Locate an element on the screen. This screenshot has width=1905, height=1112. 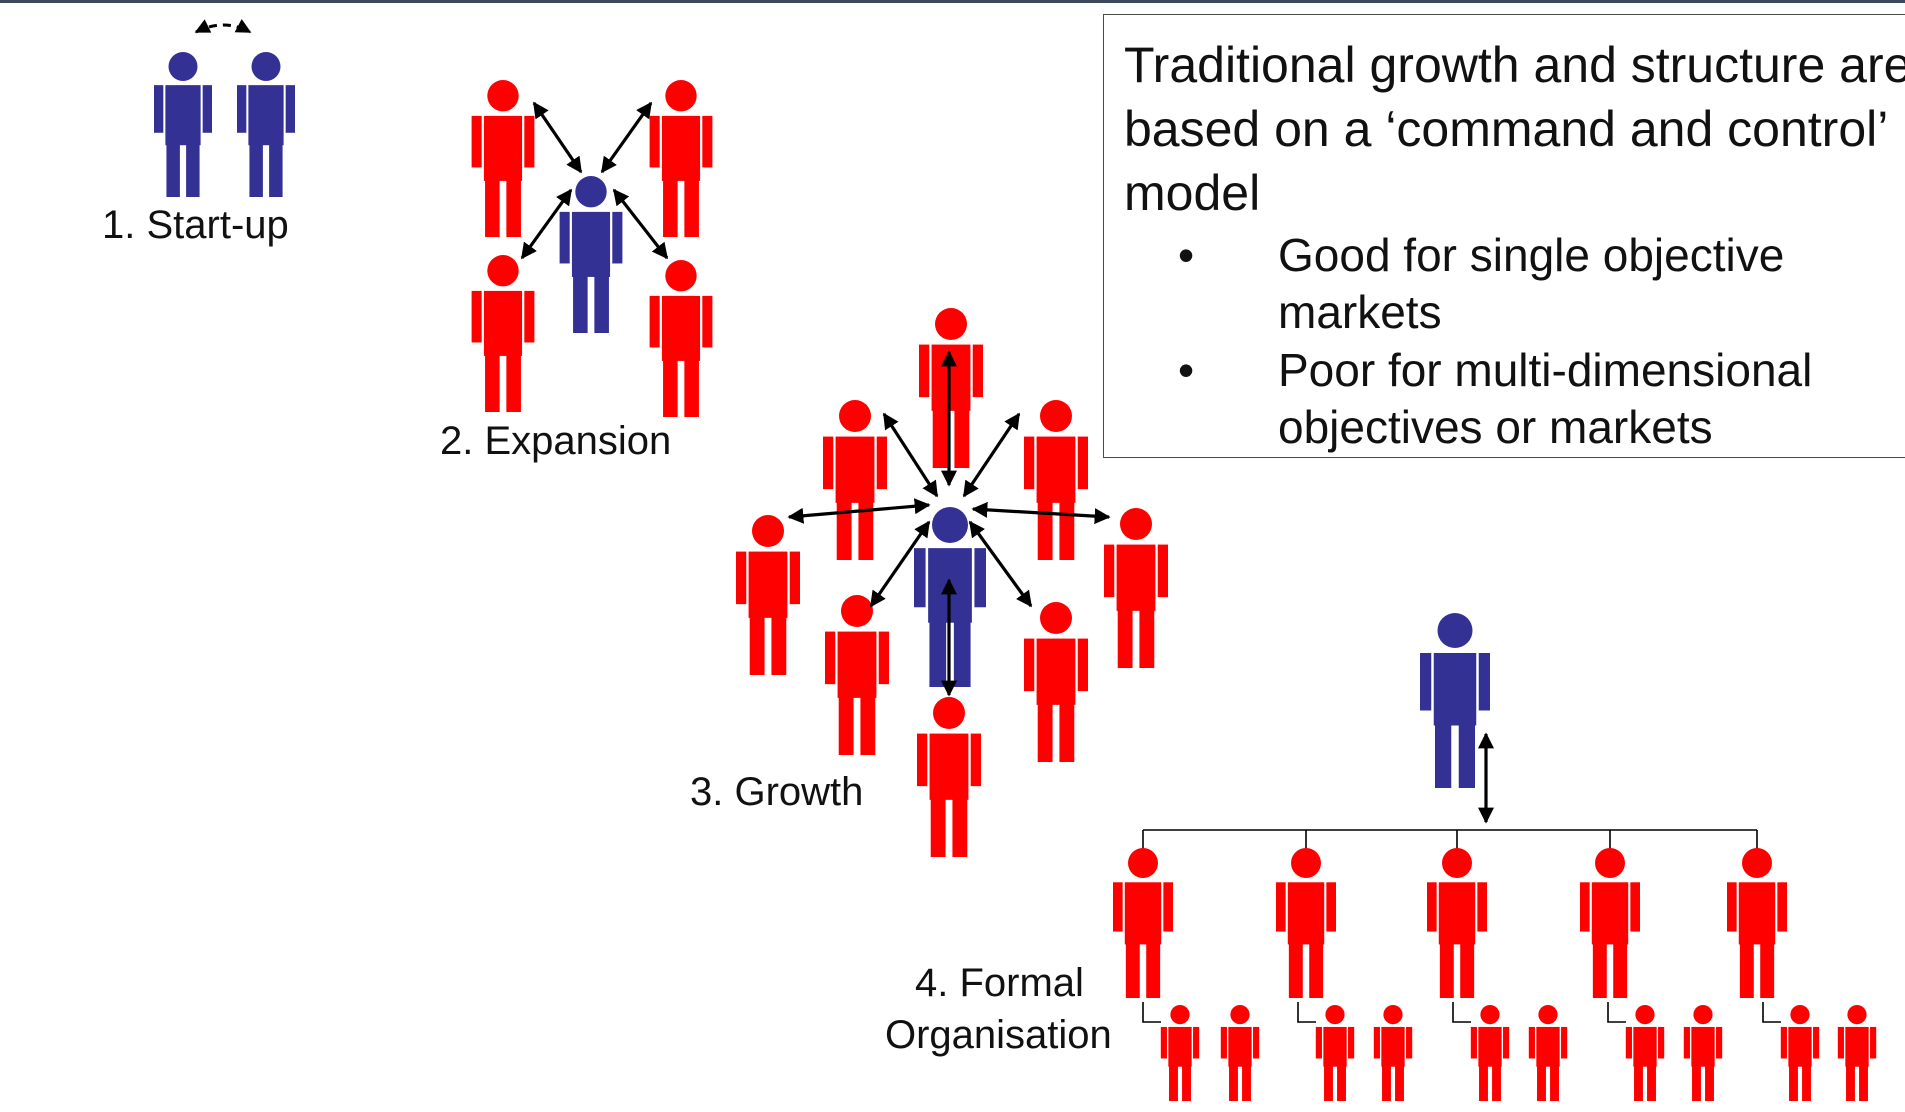
stage-label-organisation: Organisation is located at coordinates (998, 1035).